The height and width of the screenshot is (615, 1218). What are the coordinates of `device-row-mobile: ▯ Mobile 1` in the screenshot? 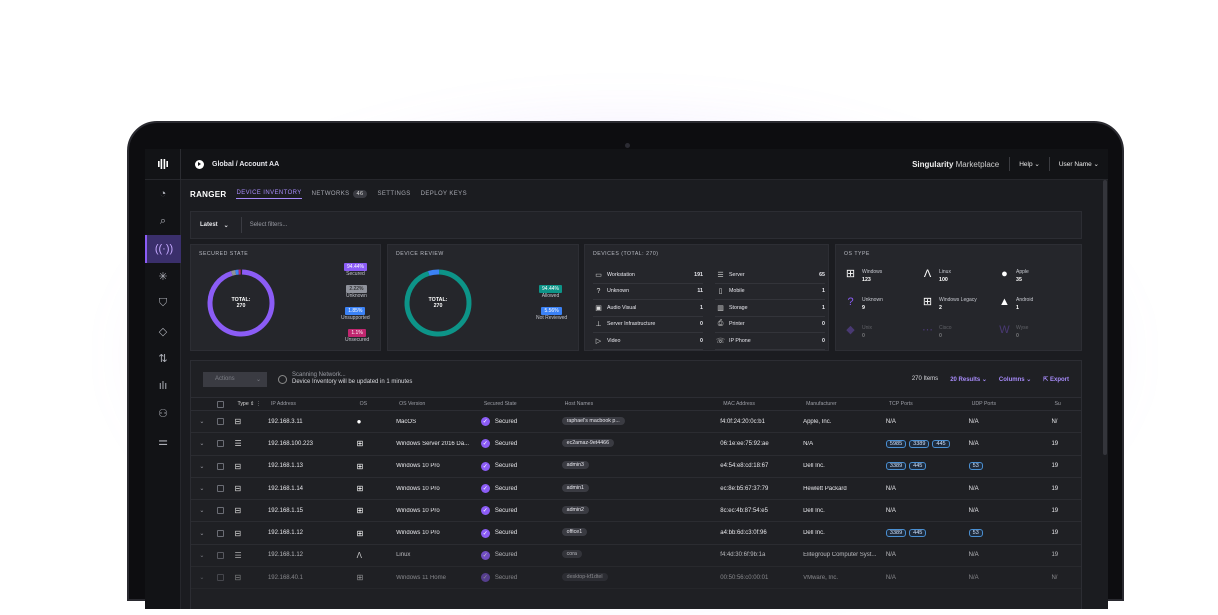 It's located at (770, 292).